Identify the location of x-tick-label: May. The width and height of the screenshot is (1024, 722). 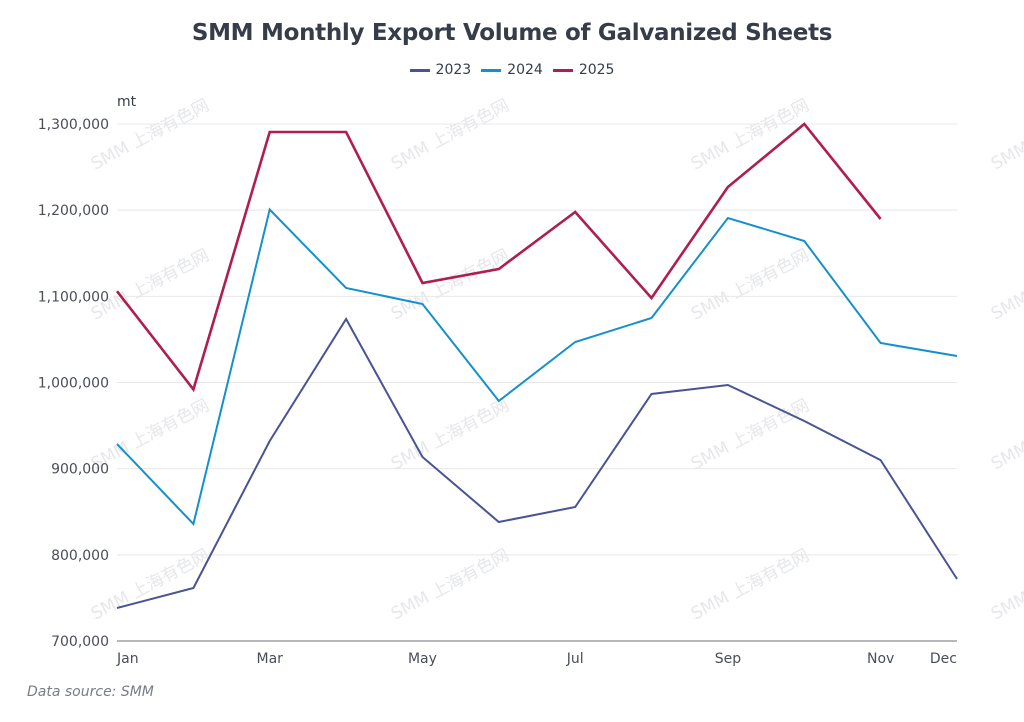
(422, 659).